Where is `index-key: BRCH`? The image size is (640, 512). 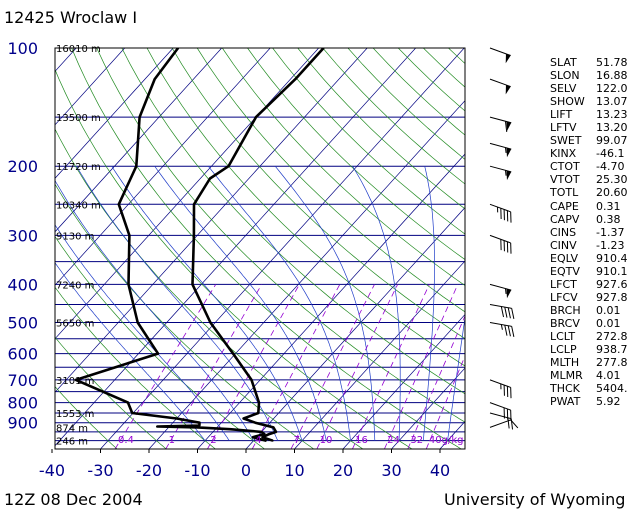 index-key: BRCH is located at coordinates (565, 310).